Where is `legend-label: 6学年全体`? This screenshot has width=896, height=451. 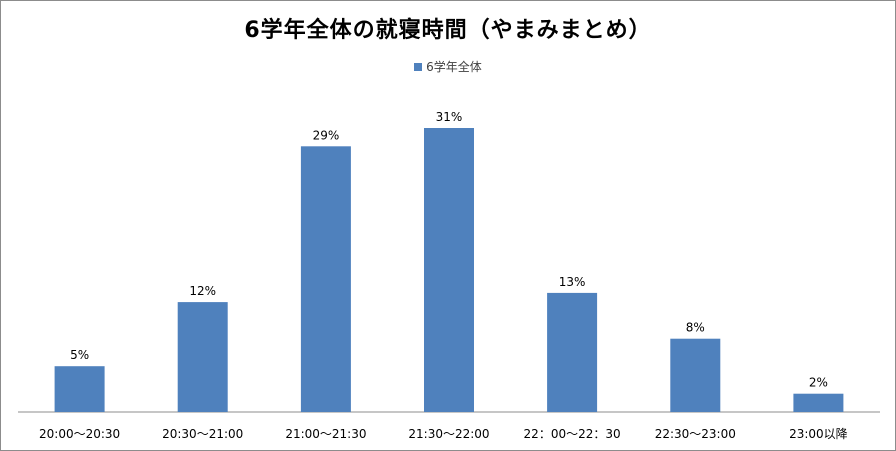 legend-label: 6学年全体 is located at coordinates (454, 67).